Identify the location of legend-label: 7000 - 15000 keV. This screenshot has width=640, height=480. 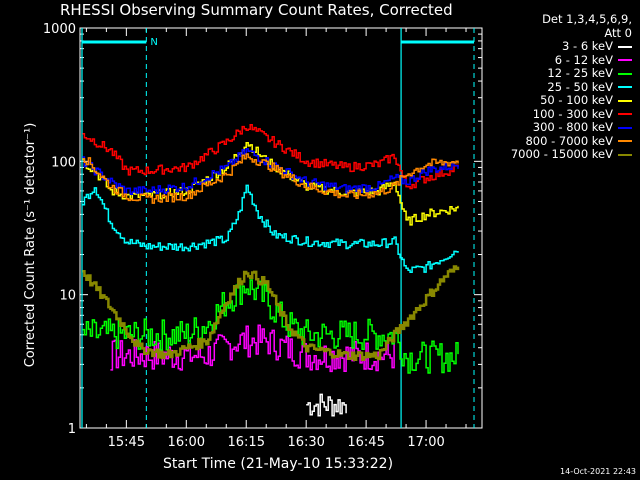
(561, 154).